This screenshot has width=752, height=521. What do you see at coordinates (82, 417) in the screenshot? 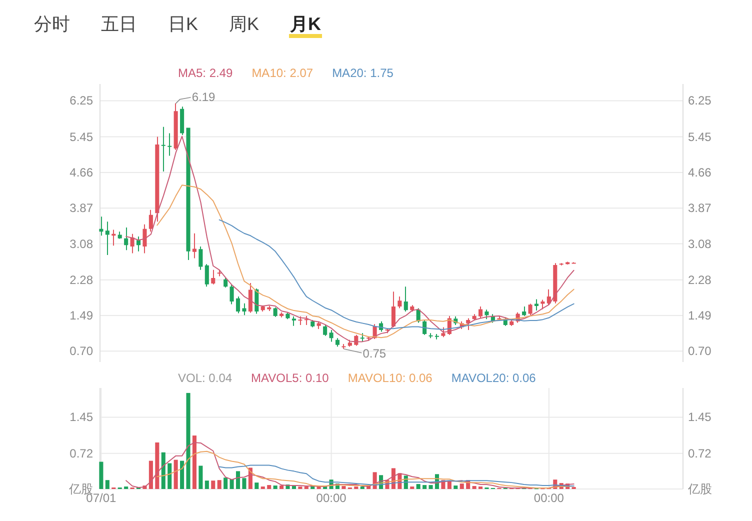
I see `y-tick-label: 1.45` at bounding box center [82, 417].